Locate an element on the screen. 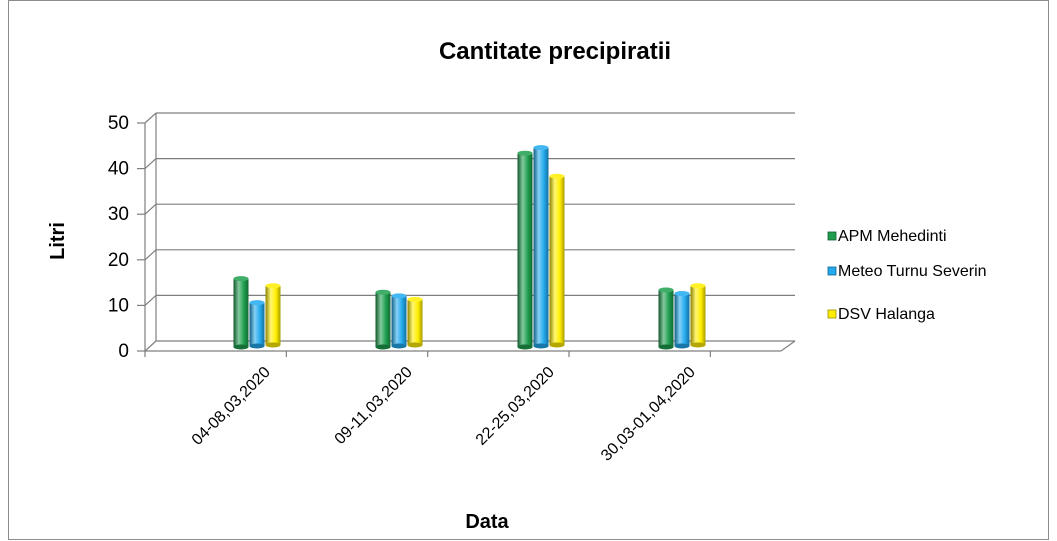 This screenshot has width=1057, height=541. legend-item: Meteo Turnu Severin is located at coordinates (907, 271).